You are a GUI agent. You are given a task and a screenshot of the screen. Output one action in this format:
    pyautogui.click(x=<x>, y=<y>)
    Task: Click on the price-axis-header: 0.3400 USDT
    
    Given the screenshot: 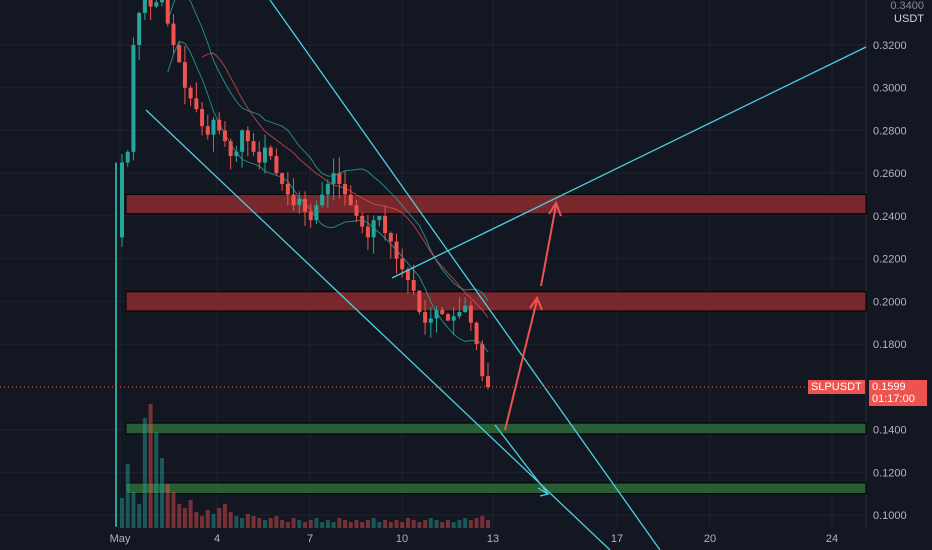 What is the action you would take?
    pyautogui.click(x=907, y=13)
    